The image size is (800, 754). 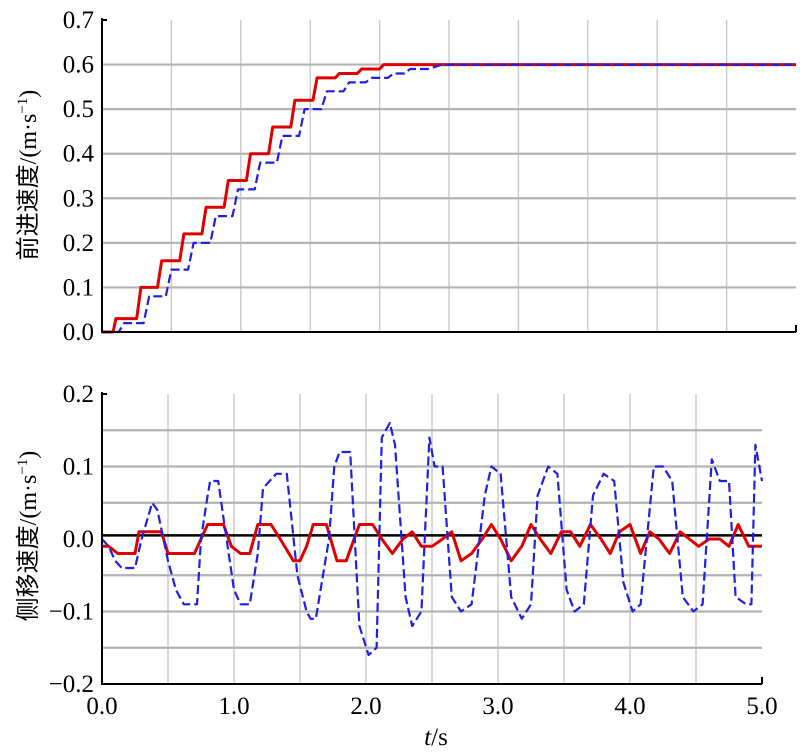 What do you see at coordinates (71, 612) in the screenshot?
I see `bot-y-tick-label: −0.1` at bounding box center [71, 612].